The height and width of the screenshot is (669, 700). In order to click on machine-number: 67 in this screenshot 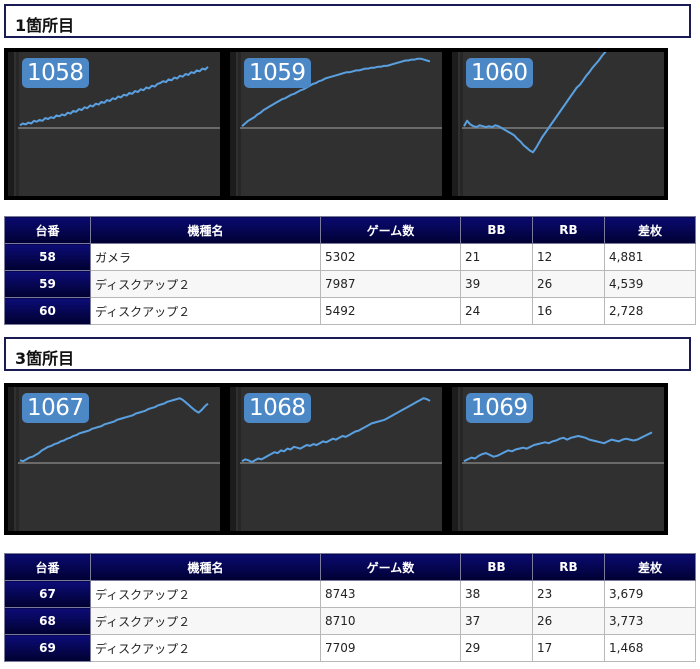, I will do `click(47, 594)`.